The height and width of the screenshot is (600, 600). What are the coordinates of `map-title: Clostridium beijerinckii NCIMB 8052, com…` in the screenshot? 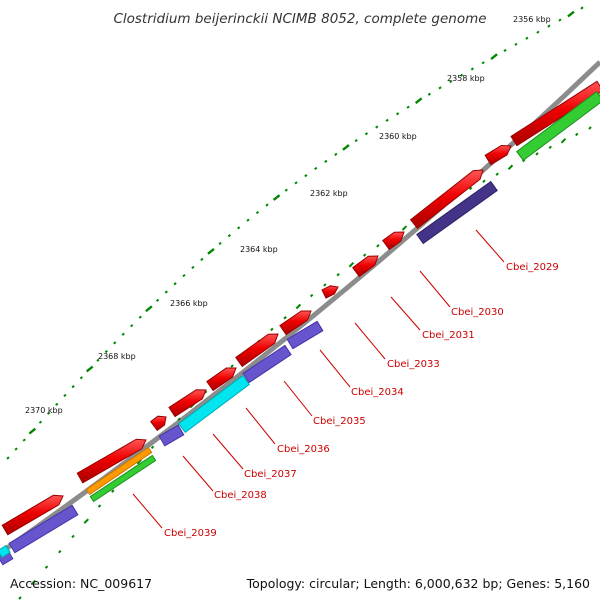 It's located at (299, 19).